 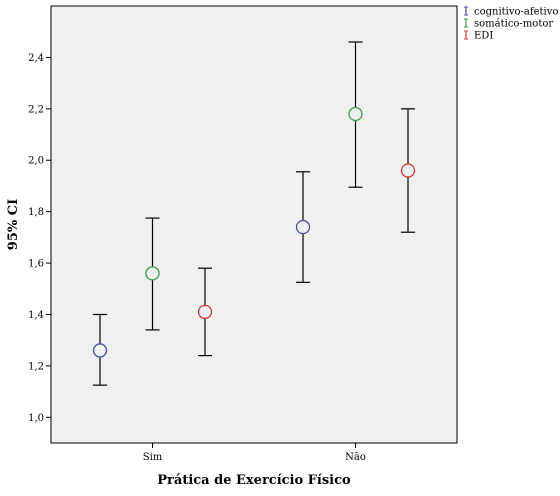 What do you see at coordinates (36, 109) in the screenshot?
I see `y-tick-label: 2,2` at bounding box center [36, 109].